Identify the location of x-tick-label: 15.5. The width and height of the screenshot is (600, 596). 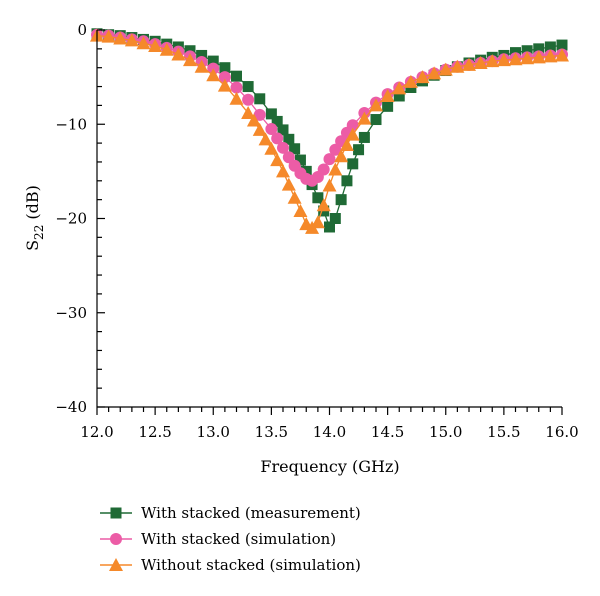
(503, 432).